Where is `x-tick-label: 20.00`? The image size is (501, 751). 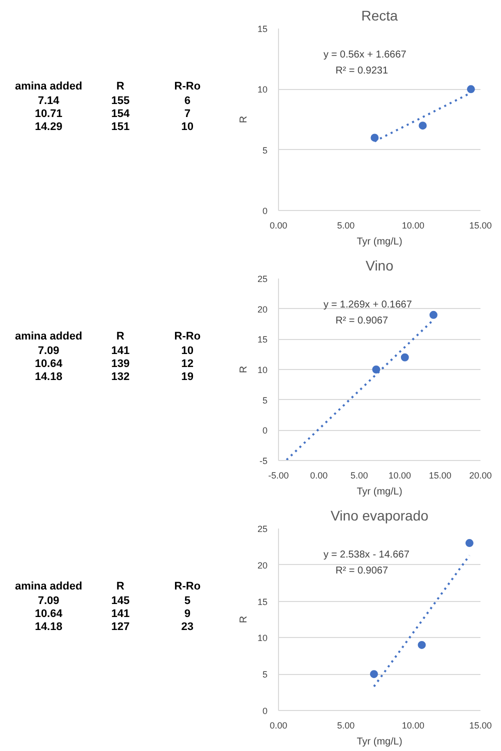
x-tick-label: 20.00 is located at coordinates (480, 475).